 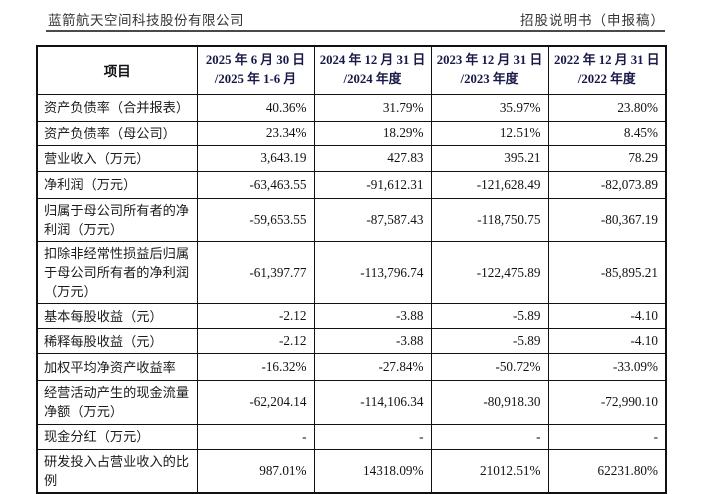 I want to click on table-row: 基本每股收益（元） -2.12 -3.88 -5.89 -4.10, so click(x=351, y=316).